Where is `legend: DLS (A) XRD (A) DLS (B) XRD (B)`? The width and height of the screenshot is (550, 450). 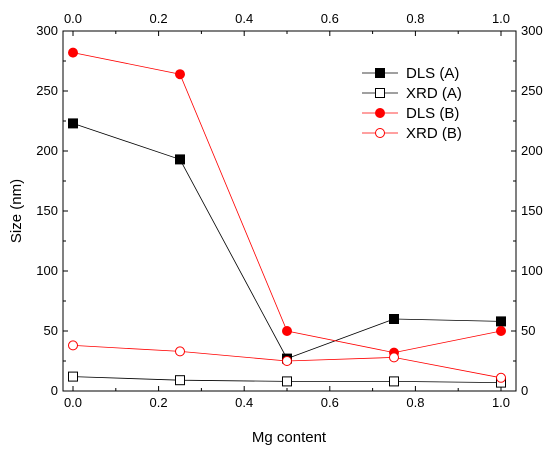
legend: DLS (A) XRD (A) DLS (B) XRD (B) is located at coordinates (412, 103).